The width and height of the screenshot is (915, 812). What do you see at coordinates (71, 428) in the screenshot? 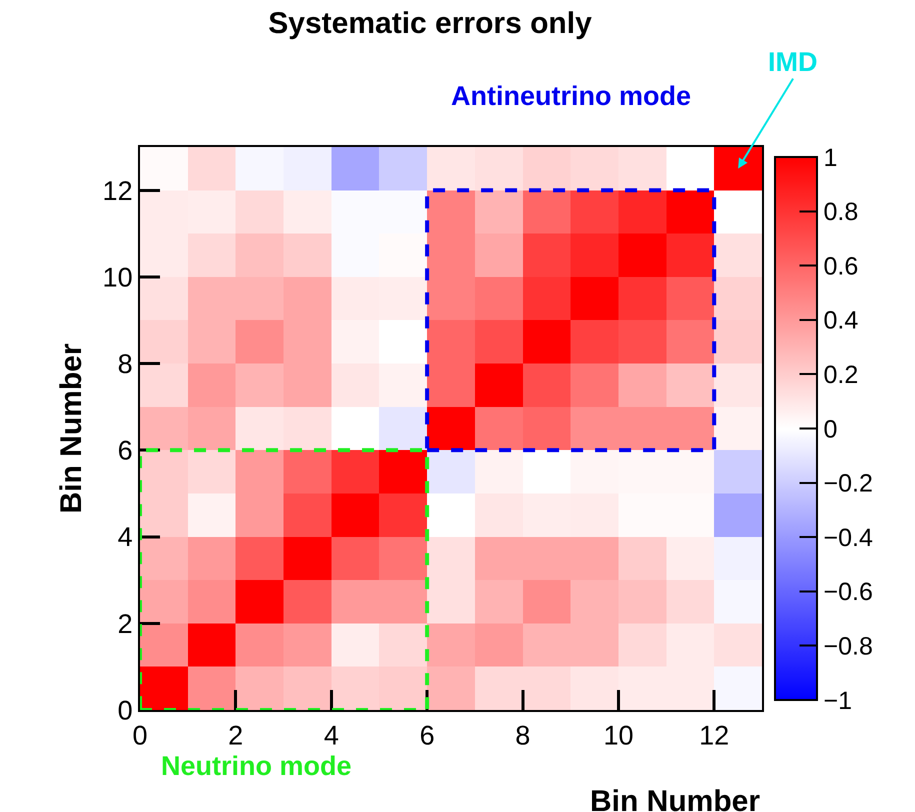
I see `y-axis-title: Bin Number` at bounding box center [71, 428].